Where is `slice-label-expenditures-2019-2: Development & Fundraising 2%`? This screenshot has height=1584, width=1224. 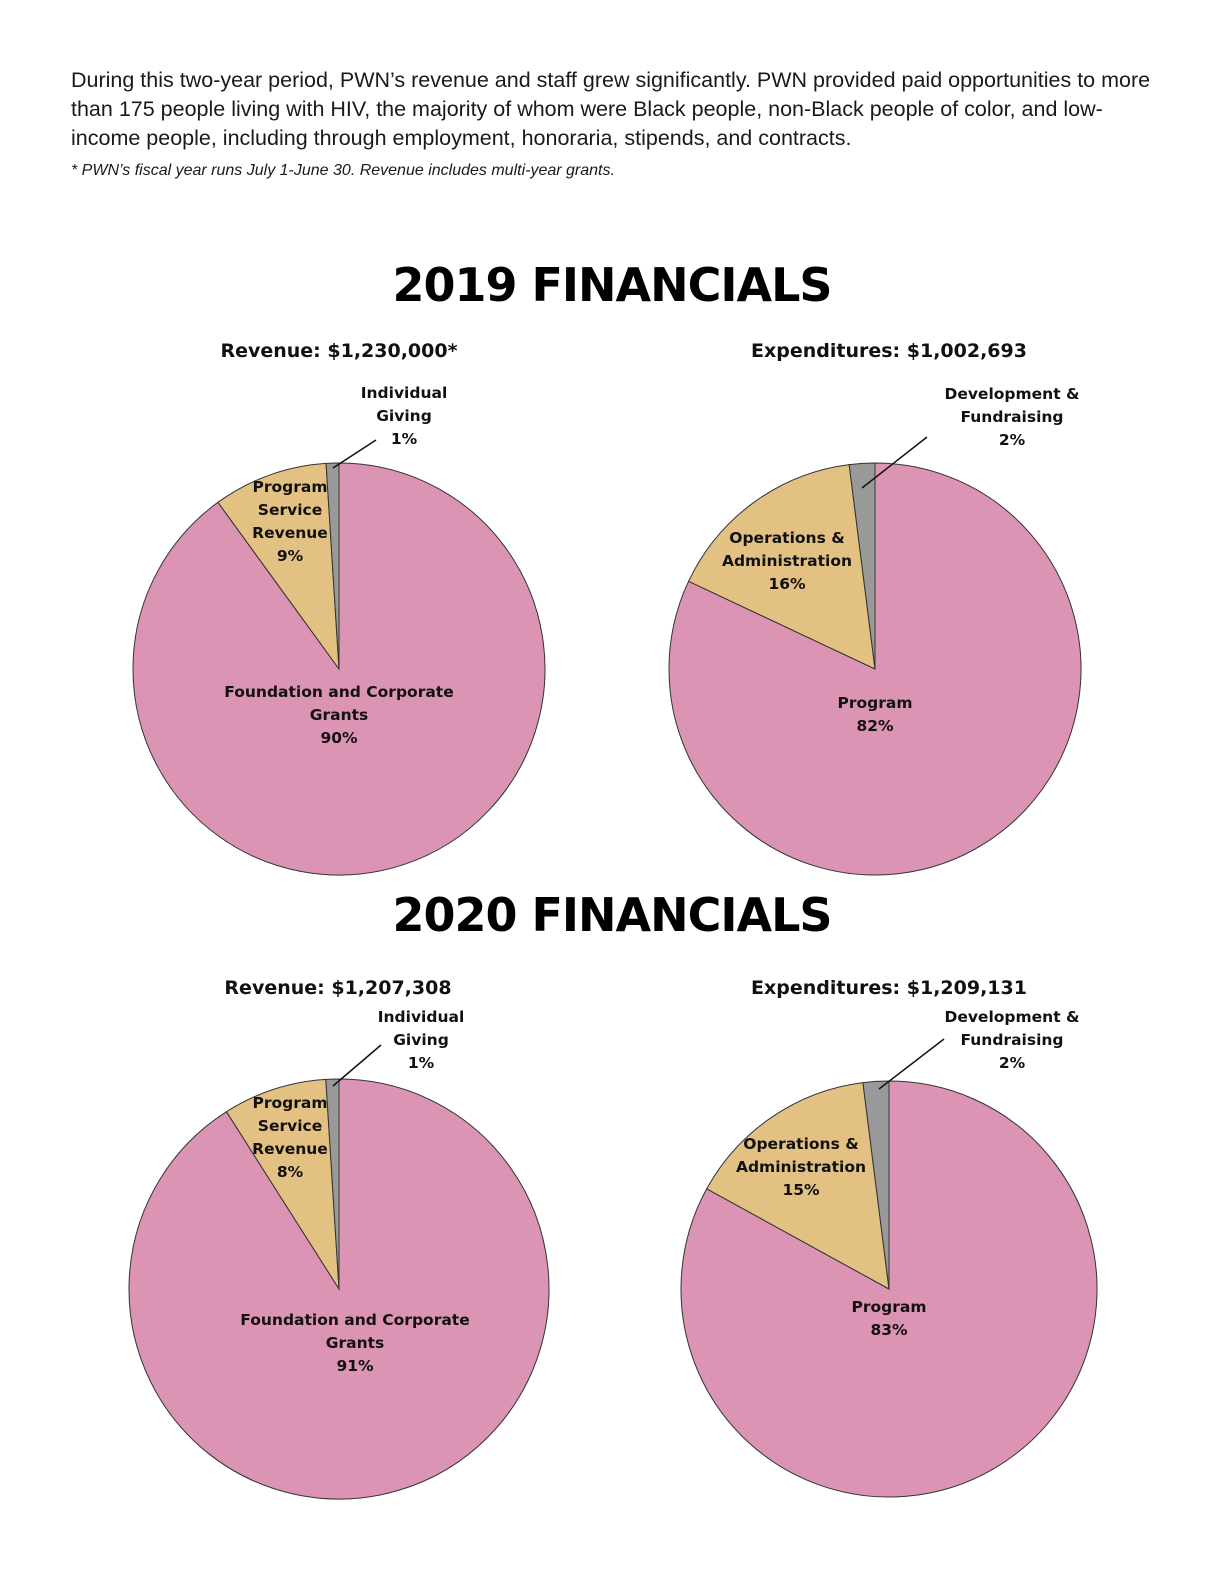
slice-label-expenditures-2019-2: Development & Fundraising 2% is located at coordinates (1011, 417).